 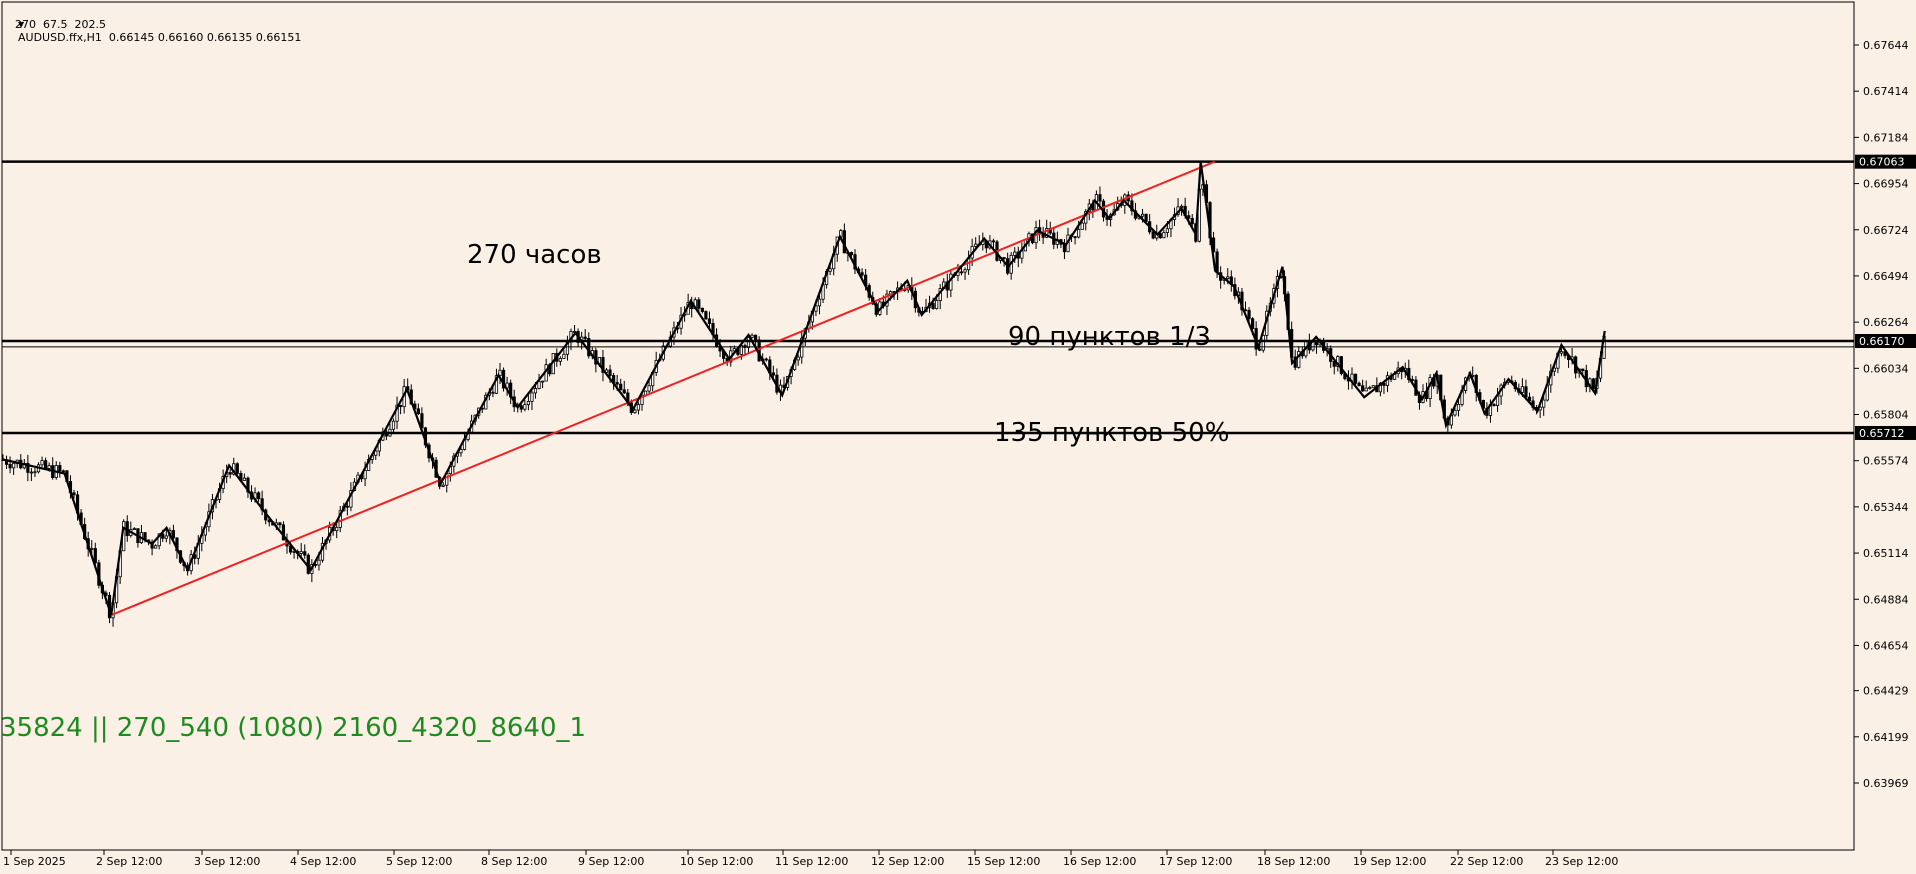 What do you see at coordinates (1886, 507) in the screenshot?
I see `y-tick-label: 0.65344` at bounding box center [1886, 507].